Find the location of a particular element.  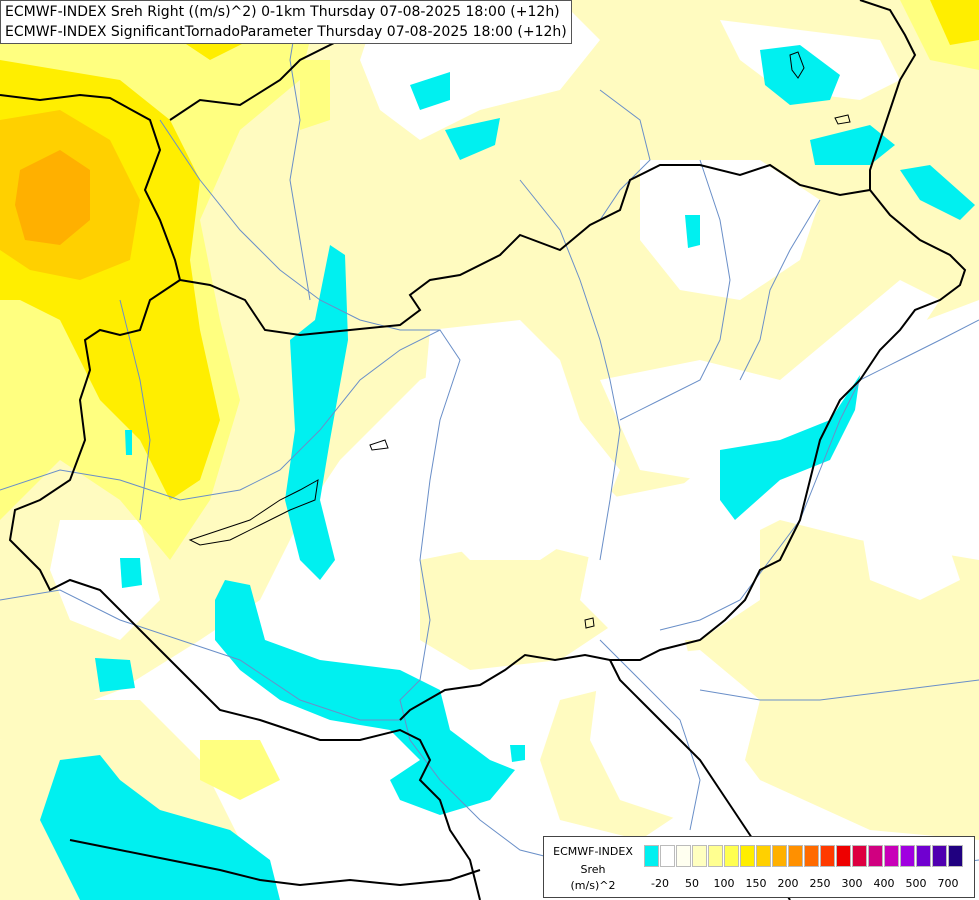

legend-tick-label: 300 is located at coordinates (852, 883).